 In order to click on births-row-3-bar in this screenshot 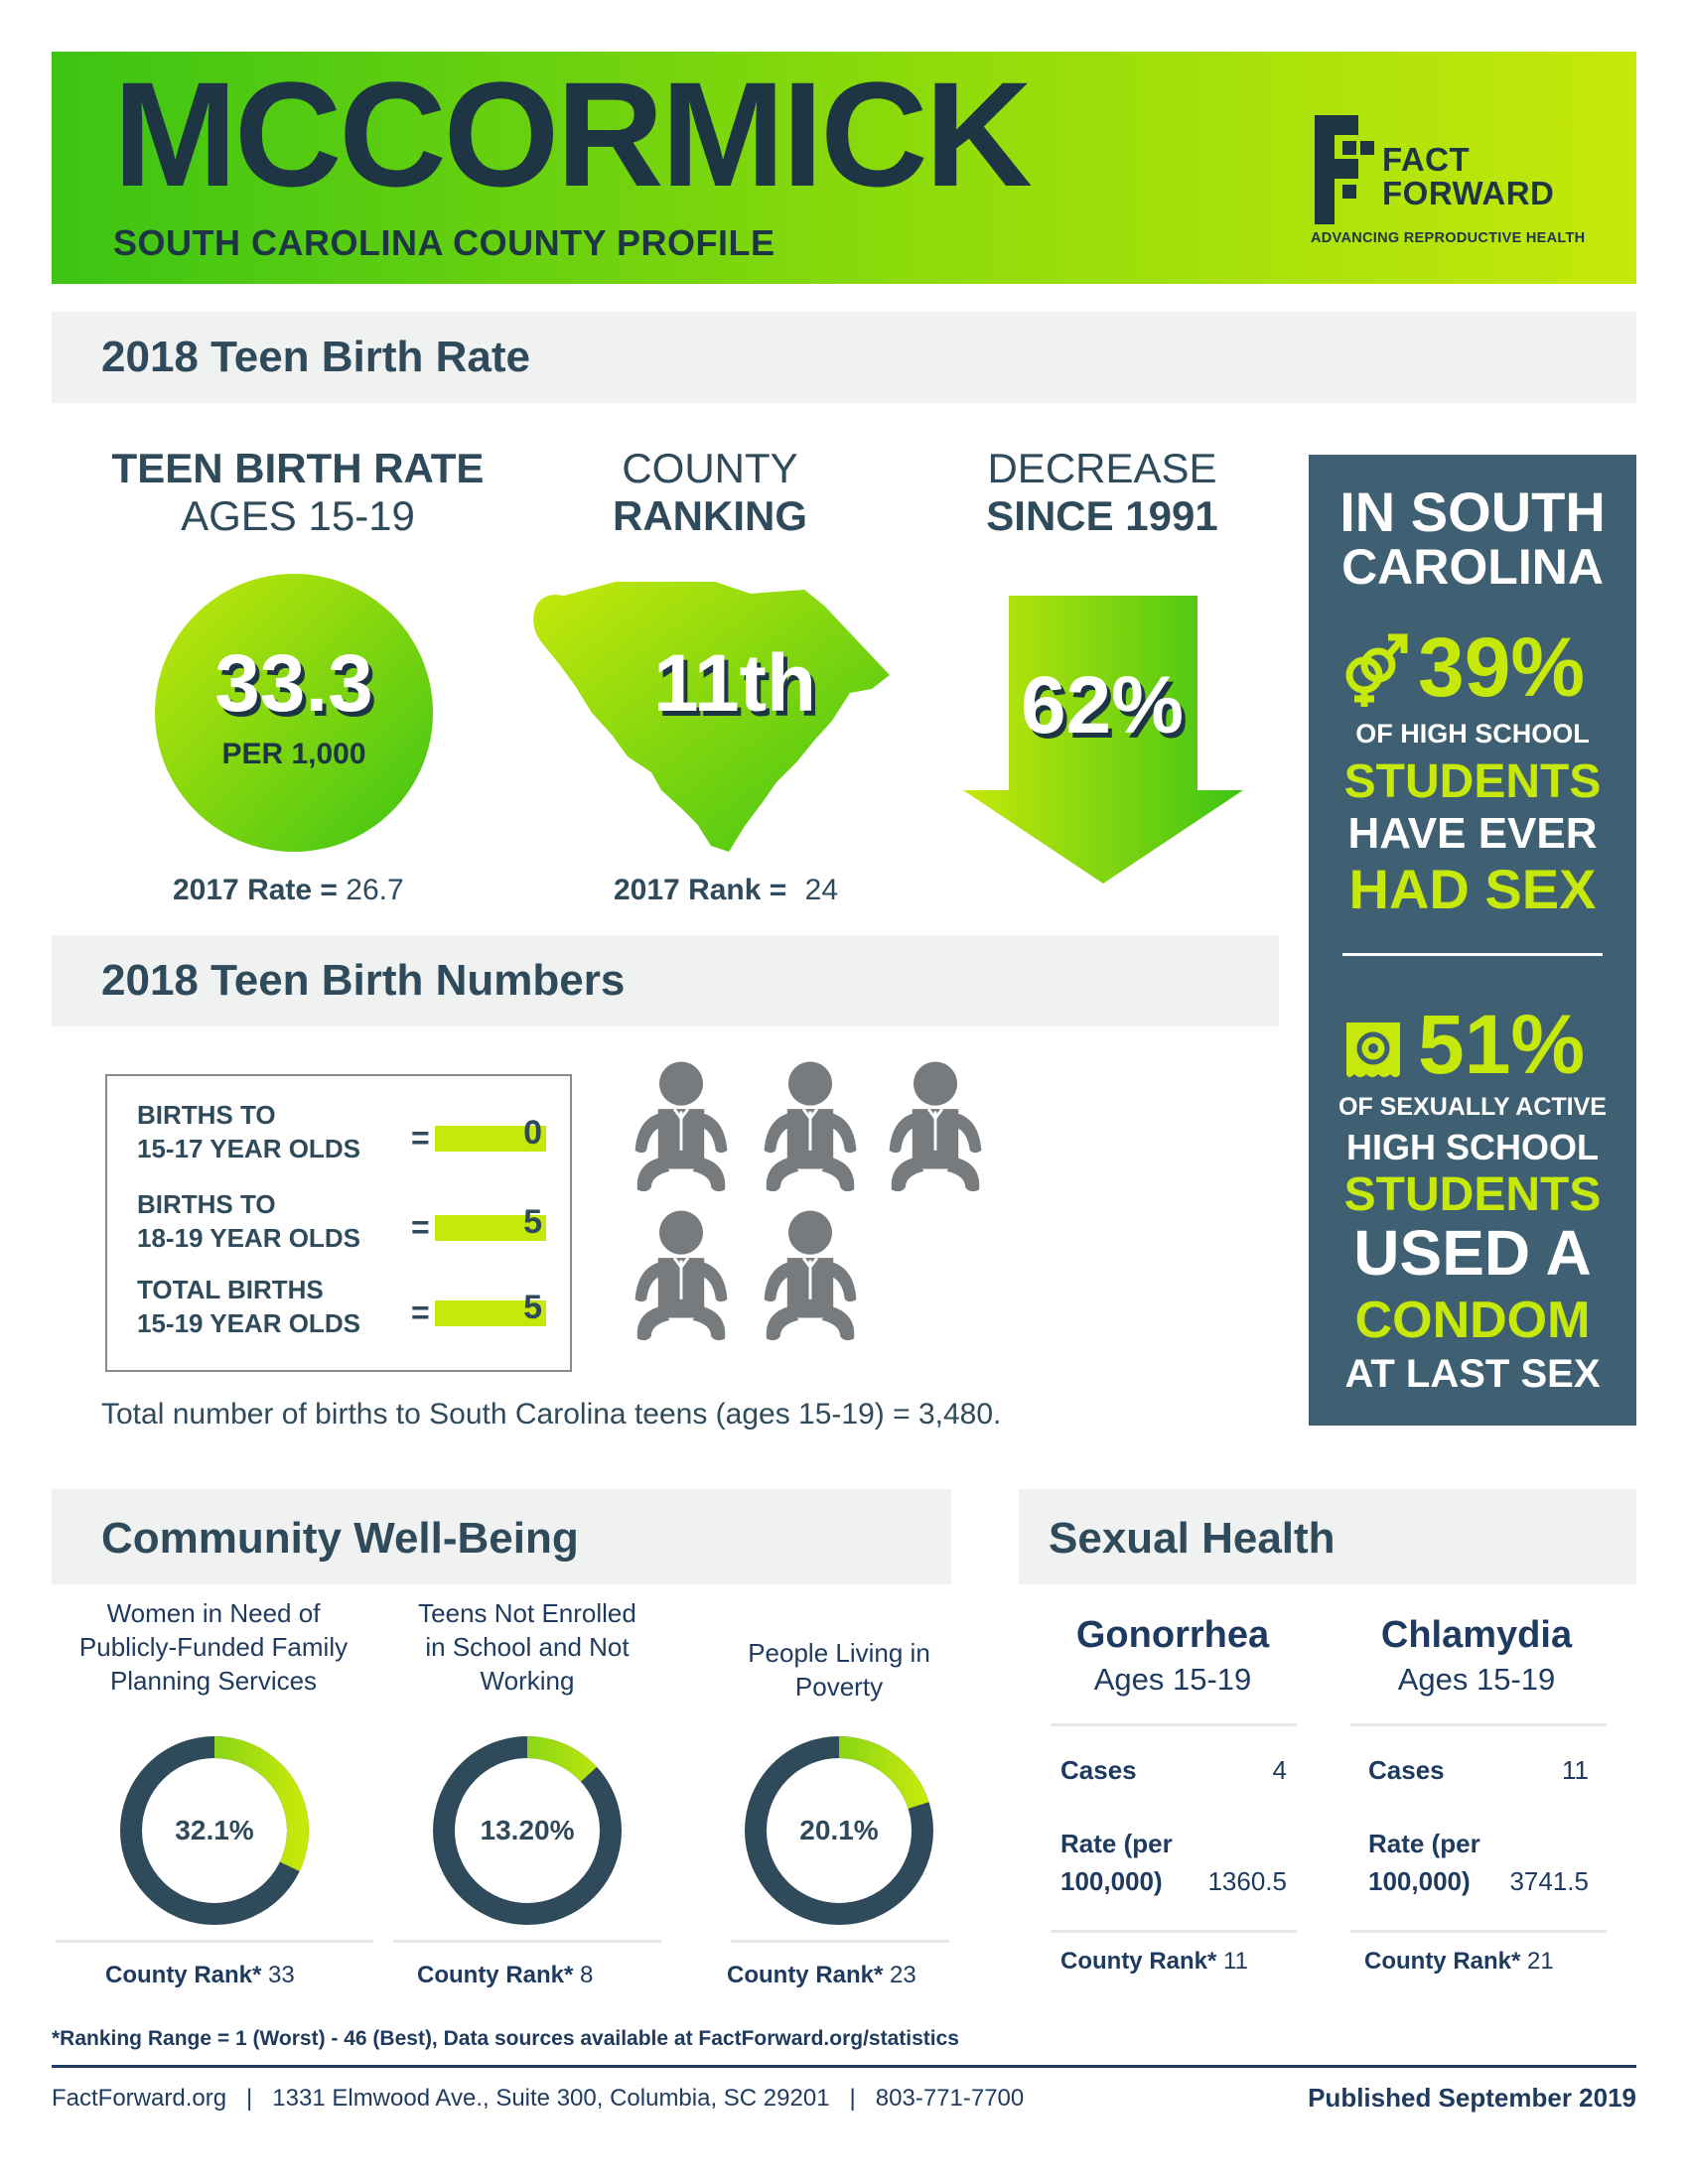, I will do `click(490, 1313)`.